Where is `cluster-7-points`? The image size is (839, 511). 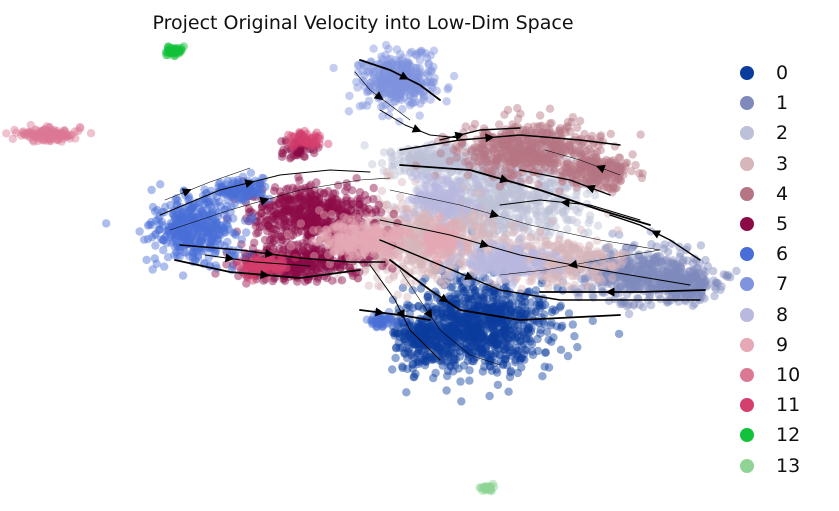
cluster-7-points is located at coordinates (394, 83).